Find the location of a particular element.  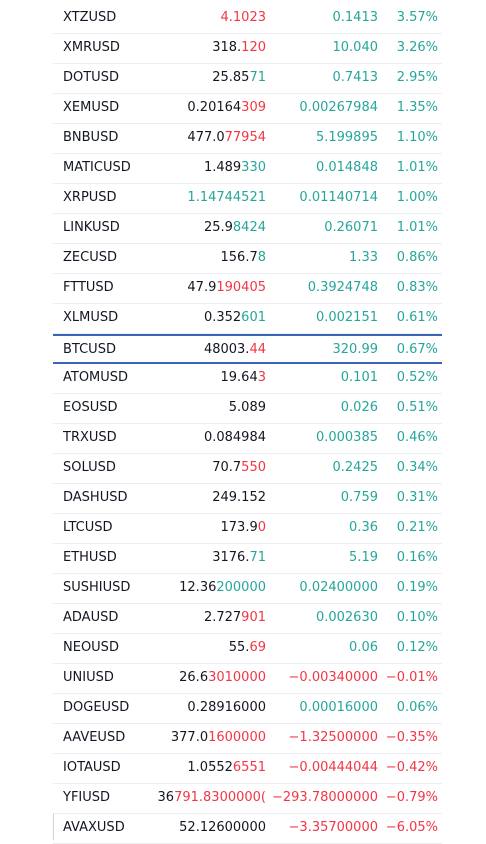

watchlist-row-sushiusd: SUSHIUSD 12.36200000 0.02400000 0.19% is located at coordinates (247, 589).